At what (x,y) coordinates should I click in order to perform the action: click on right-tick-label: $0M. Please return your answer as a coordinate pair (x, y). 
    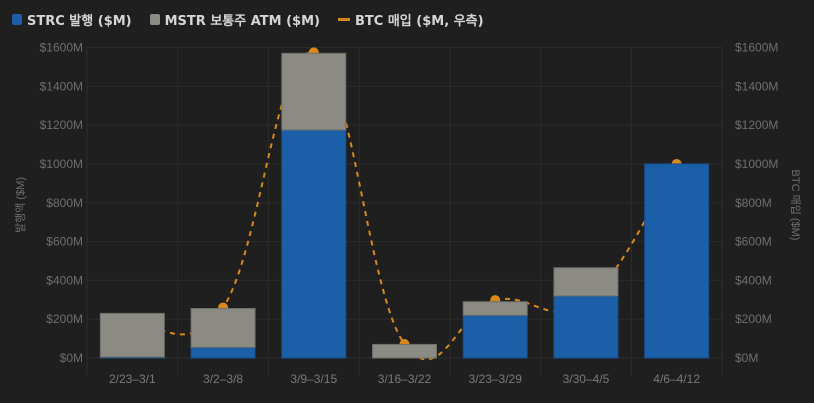
    Looking at the image, I should click on (746, 358).